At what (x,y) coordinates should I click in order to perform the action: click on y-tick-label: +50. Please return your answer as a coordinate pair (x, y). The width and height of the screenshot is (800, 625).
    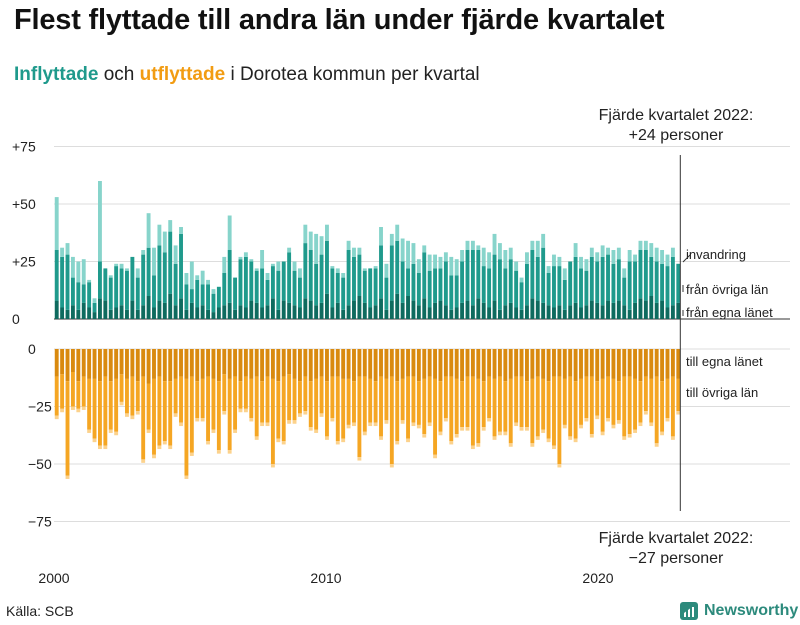
    Looking at the image, I should click on (24, 204).